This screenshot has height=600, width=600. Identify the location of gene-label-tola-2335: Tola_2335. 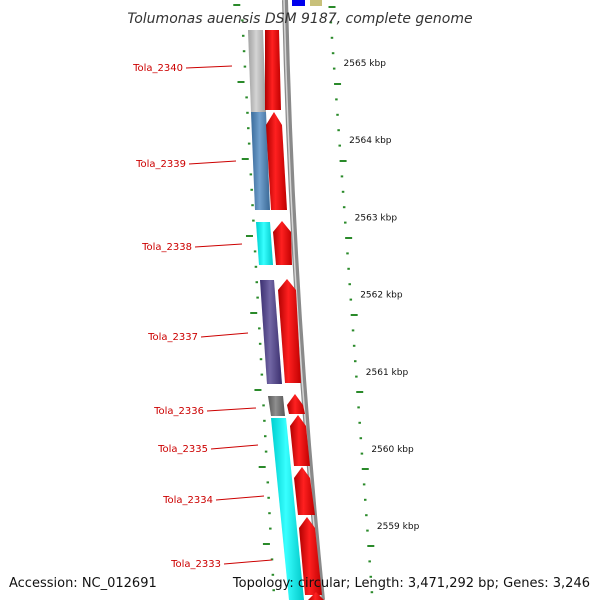
(182, 449).